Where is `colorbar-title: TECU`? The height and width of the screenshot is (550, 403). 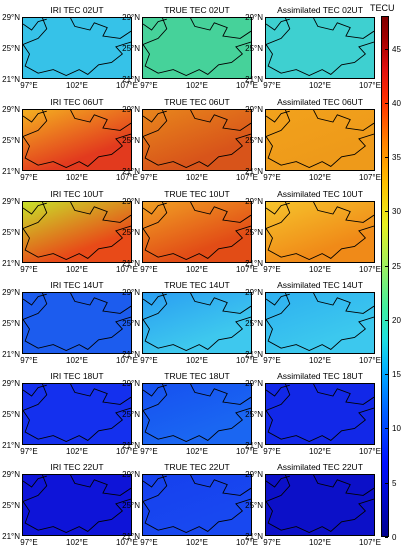
colorbar-title: TECU is located at coordinates (382, 8).